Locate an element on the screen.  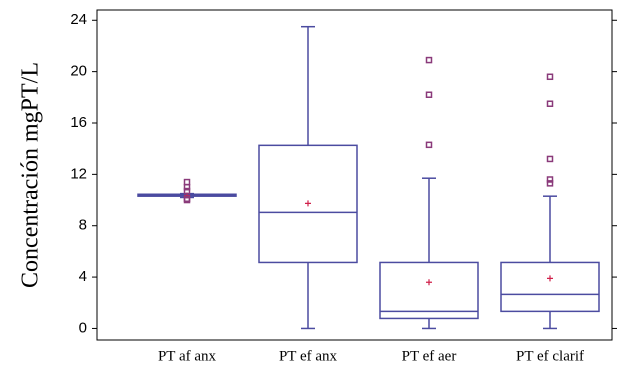
y-axis-label: Concentración mgPT/L is located at coordinates (31, 175).